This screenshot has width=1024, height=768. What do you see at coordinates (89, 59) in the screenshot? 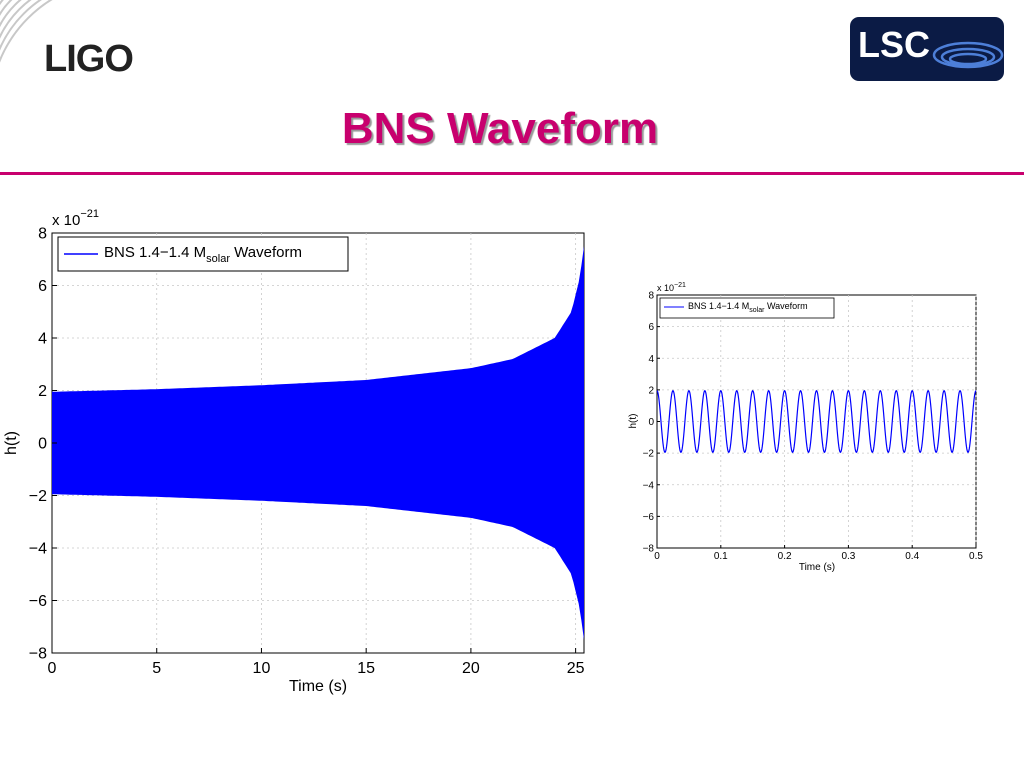
I see `ligo-logo-text: LIGO` at bounding box center [89, 59].